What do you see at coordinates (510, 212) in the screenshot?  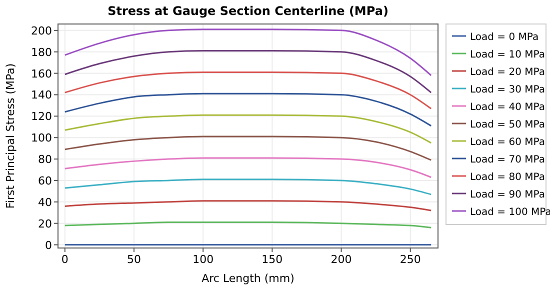 I see `legend-label: Load = 100 MPa` at bounding box center [510, 212].